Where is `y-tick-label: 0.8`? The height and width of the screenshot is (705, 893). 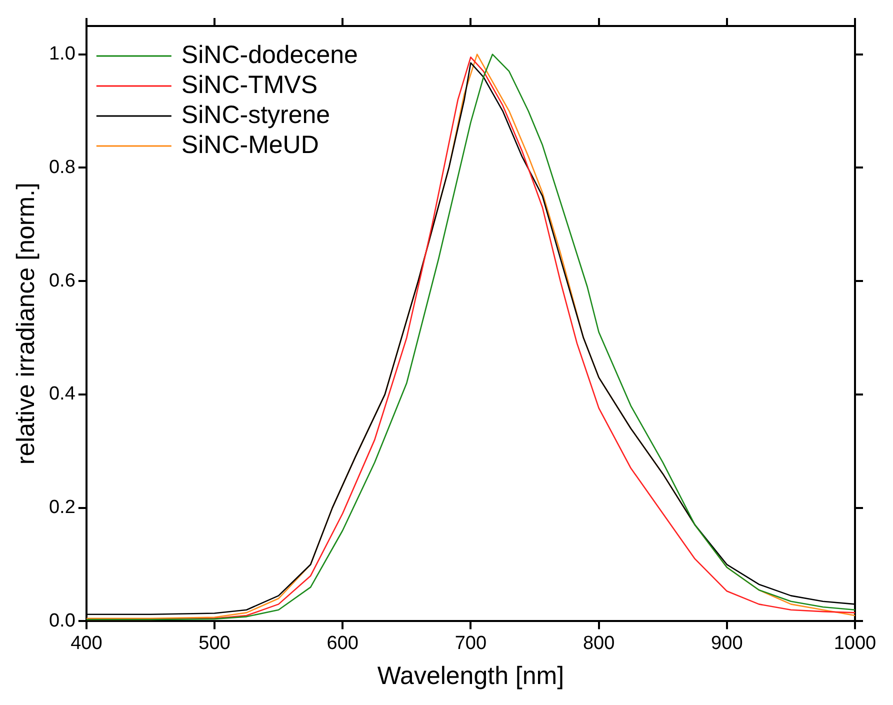
y-tick-label: 0.8 is located at coordinates (62, 167).